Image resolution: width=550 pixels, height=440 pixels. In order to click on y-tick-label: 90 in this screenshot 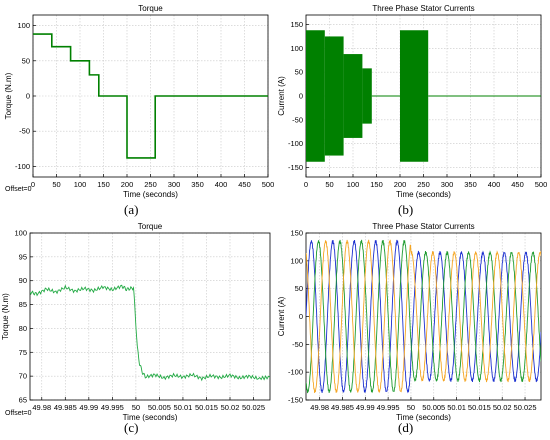, I will do `click(23, 280)`.